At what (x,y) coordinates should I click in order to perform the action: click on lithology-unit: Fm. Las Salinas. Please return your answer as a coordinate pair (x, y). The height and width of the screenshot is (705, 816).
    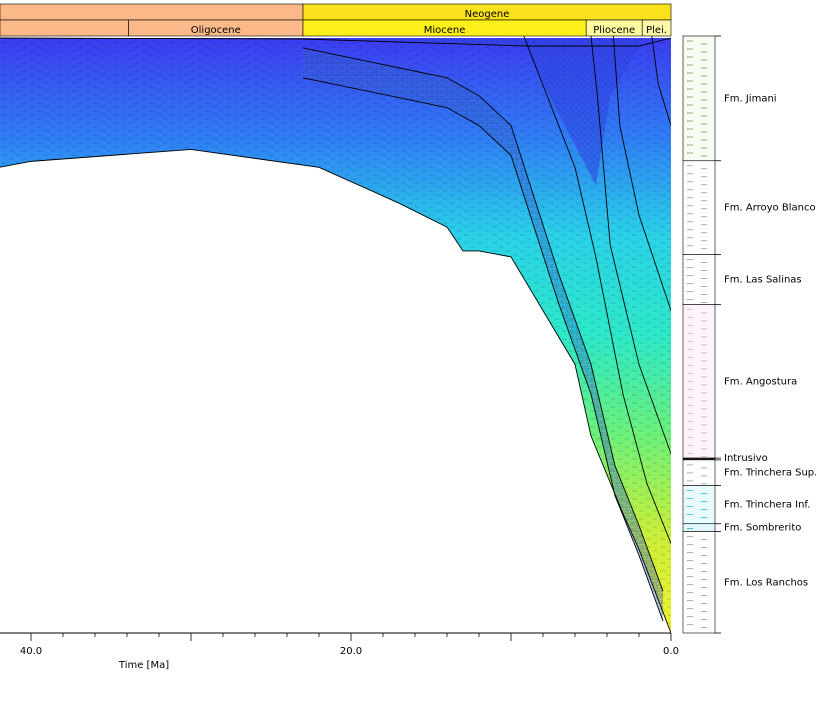
    Looking at the image, I should click on (742, 279).